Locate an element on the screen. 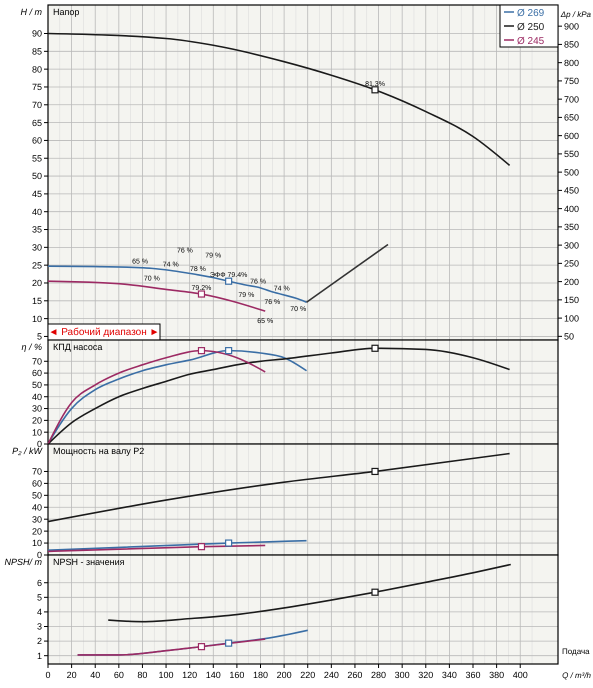 The width and height of the screenshot is (593, 688). y-tick-label: 3 is located at coordinates (39, 627).